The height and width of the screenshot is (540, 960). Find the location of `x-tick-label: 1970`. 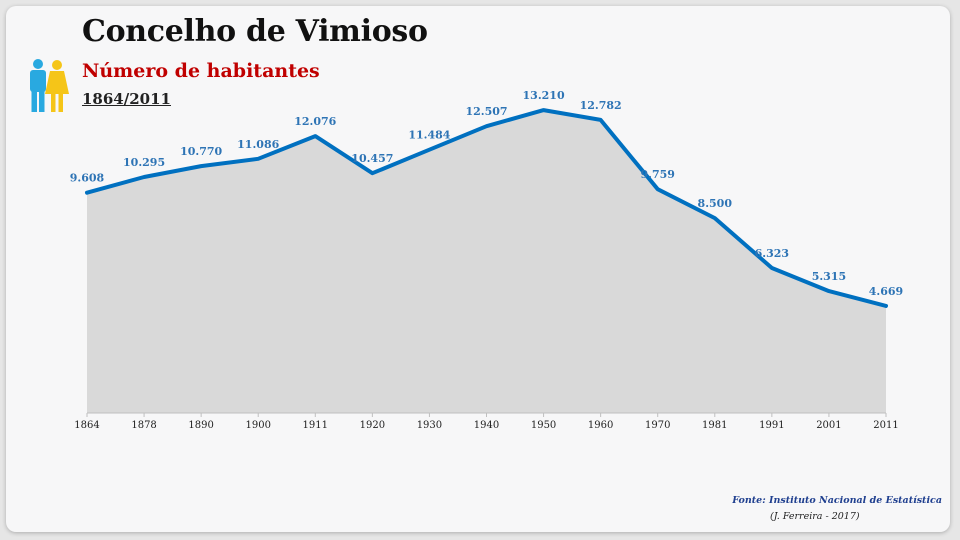

x-tick-label: 1970 is located at coordinates (657, 425).